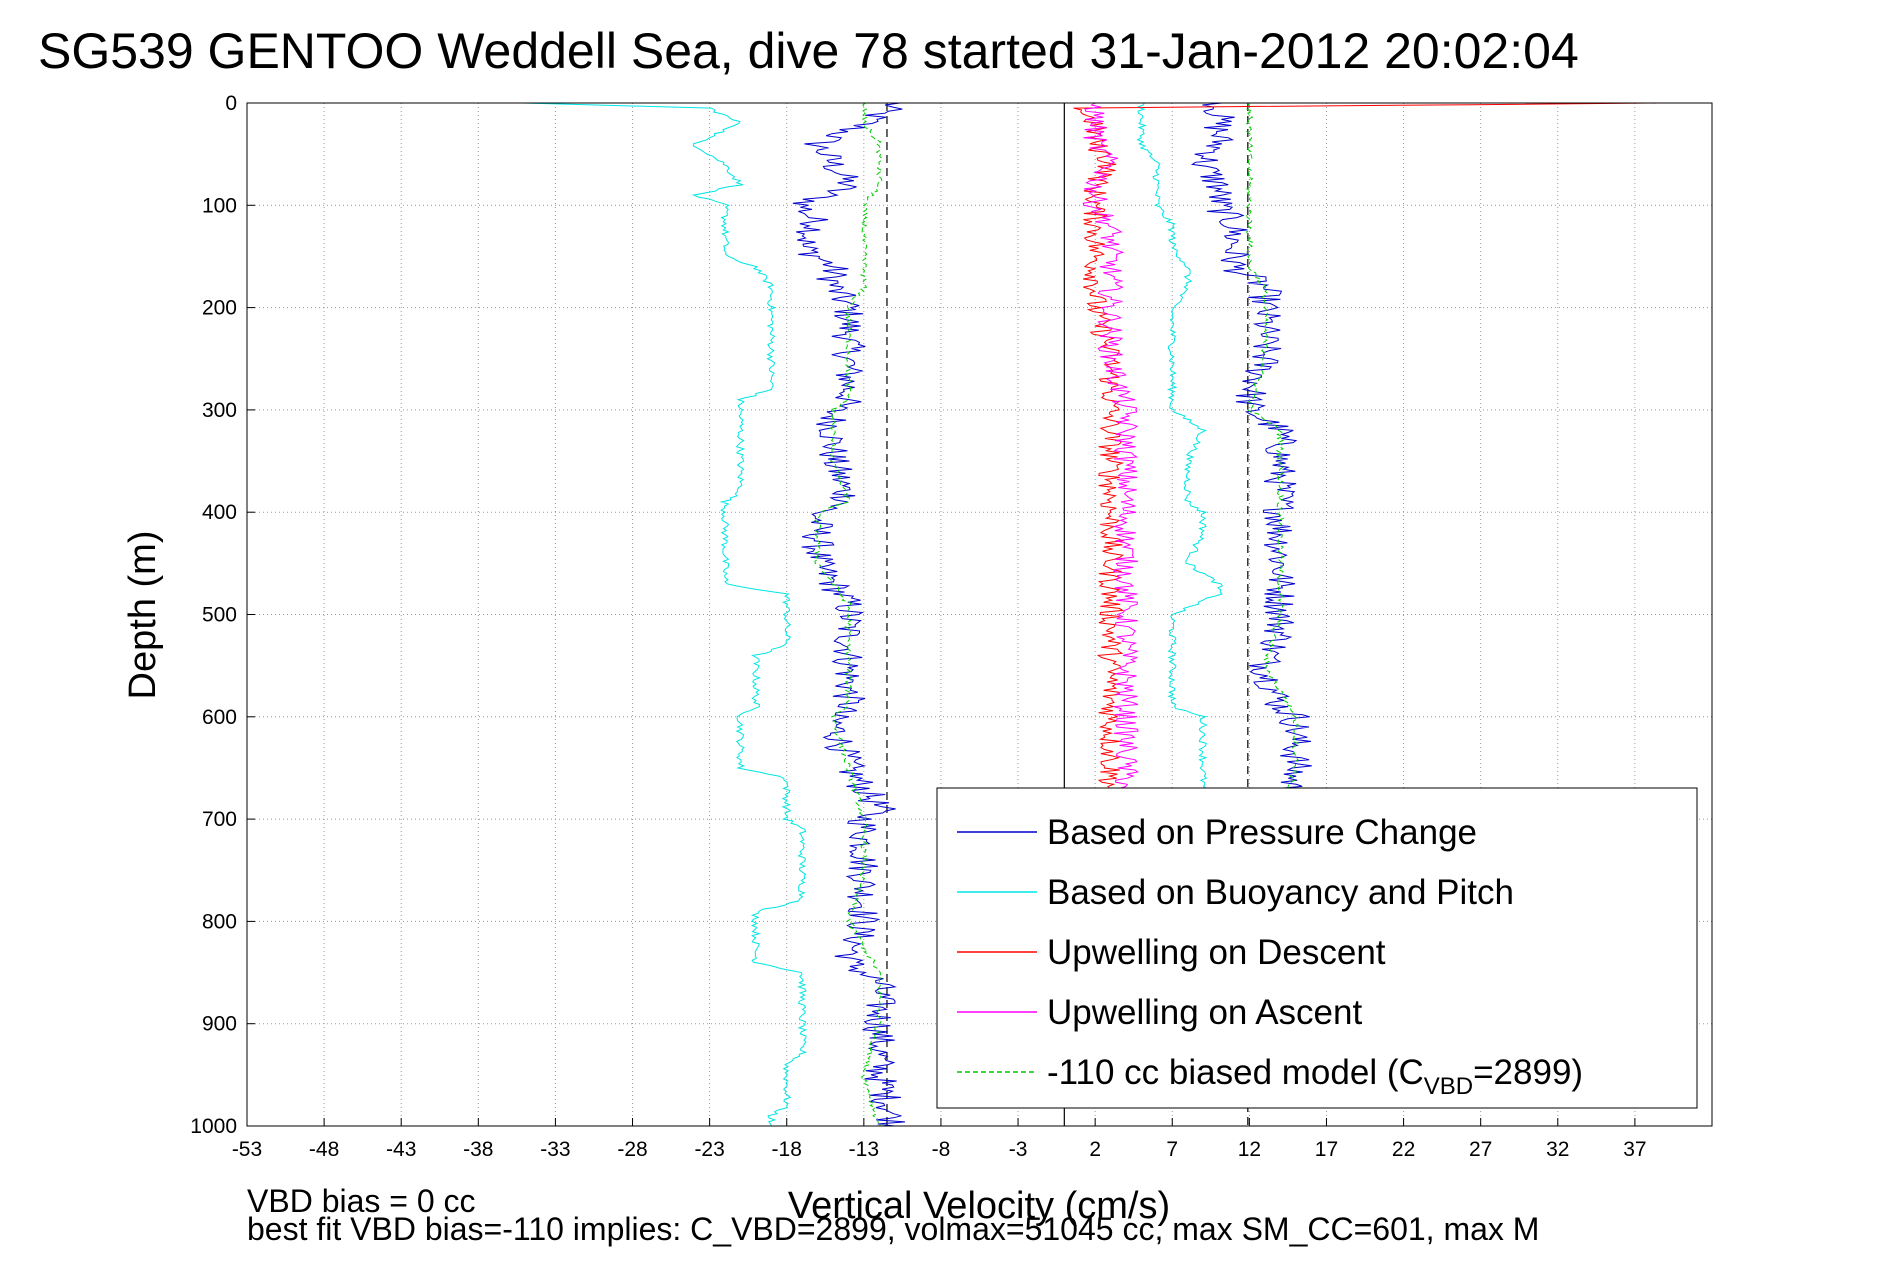  I want to click on series-line-0-ascent, so click(1251, 461).